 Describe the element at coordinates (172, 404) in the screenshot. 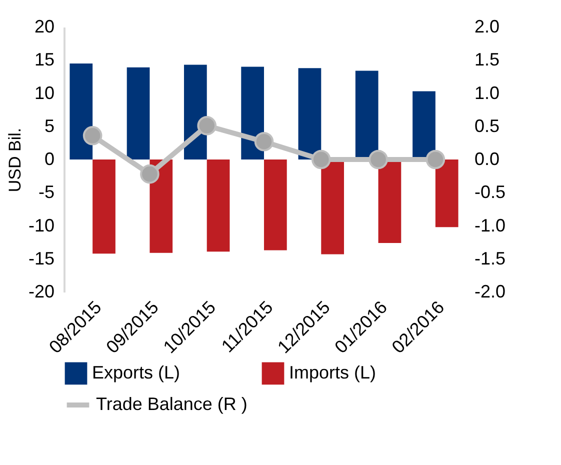

I see `legend-label: Trade Balance (R )` at that location.